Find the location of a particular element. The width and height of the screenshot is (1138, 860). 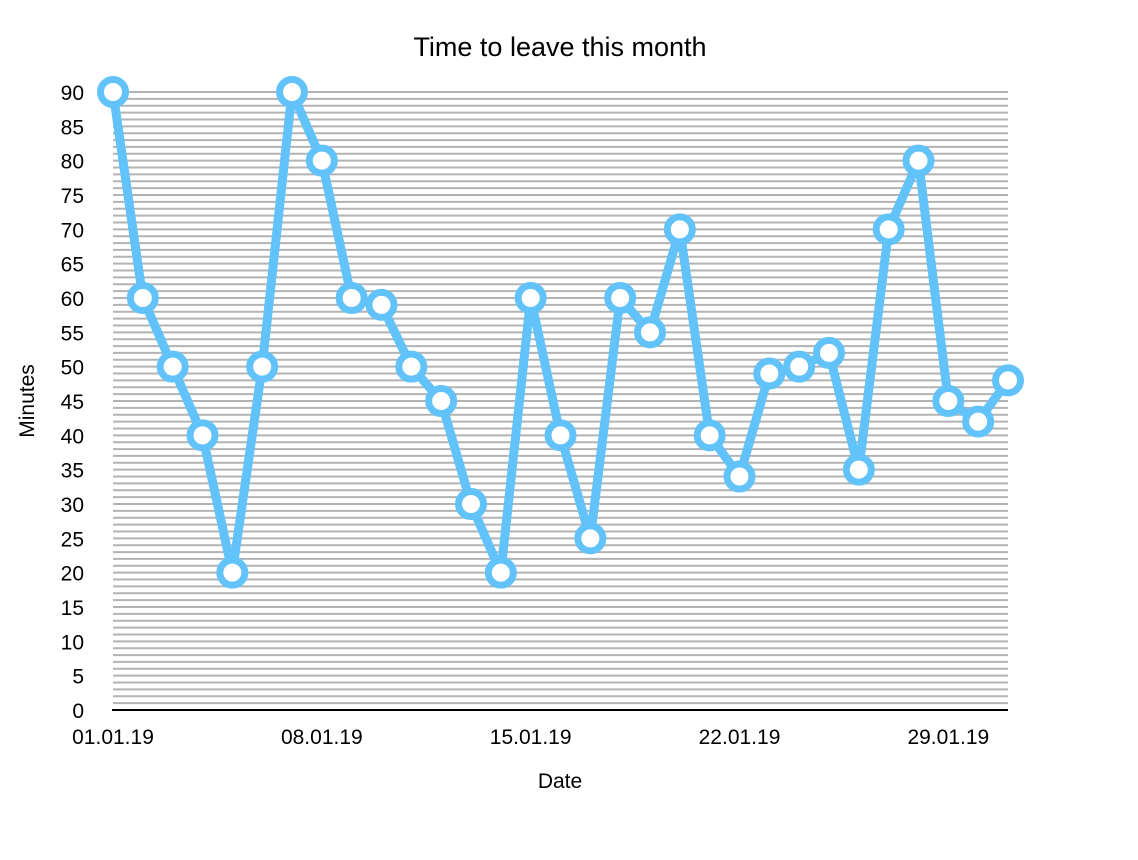

y-tick-label: 20 is located at coordinates (72, 574).